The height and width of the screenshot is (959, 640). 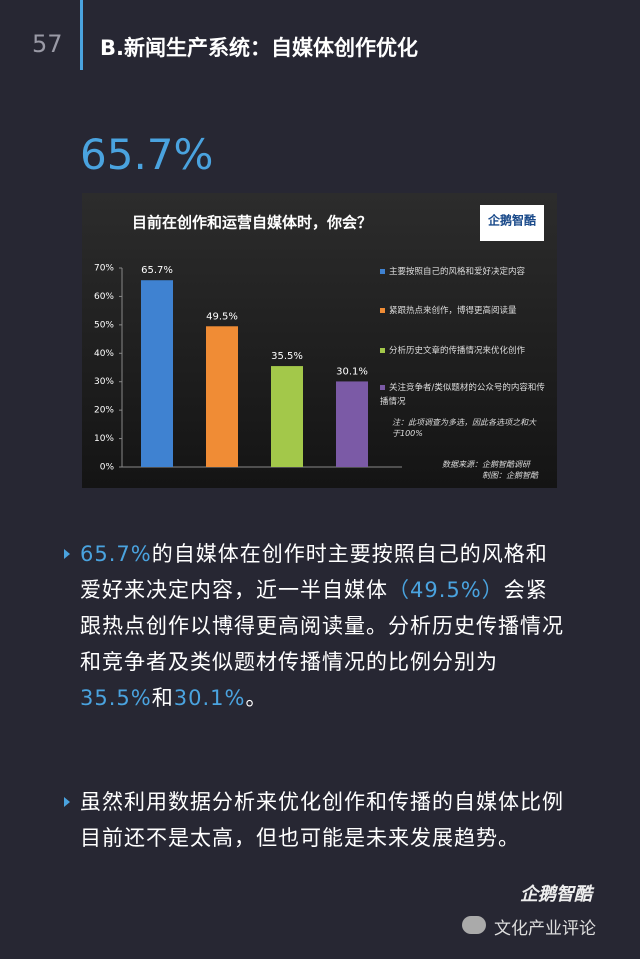 I want to click on text-segment: （49.5%）, so click(x=446, y=590).